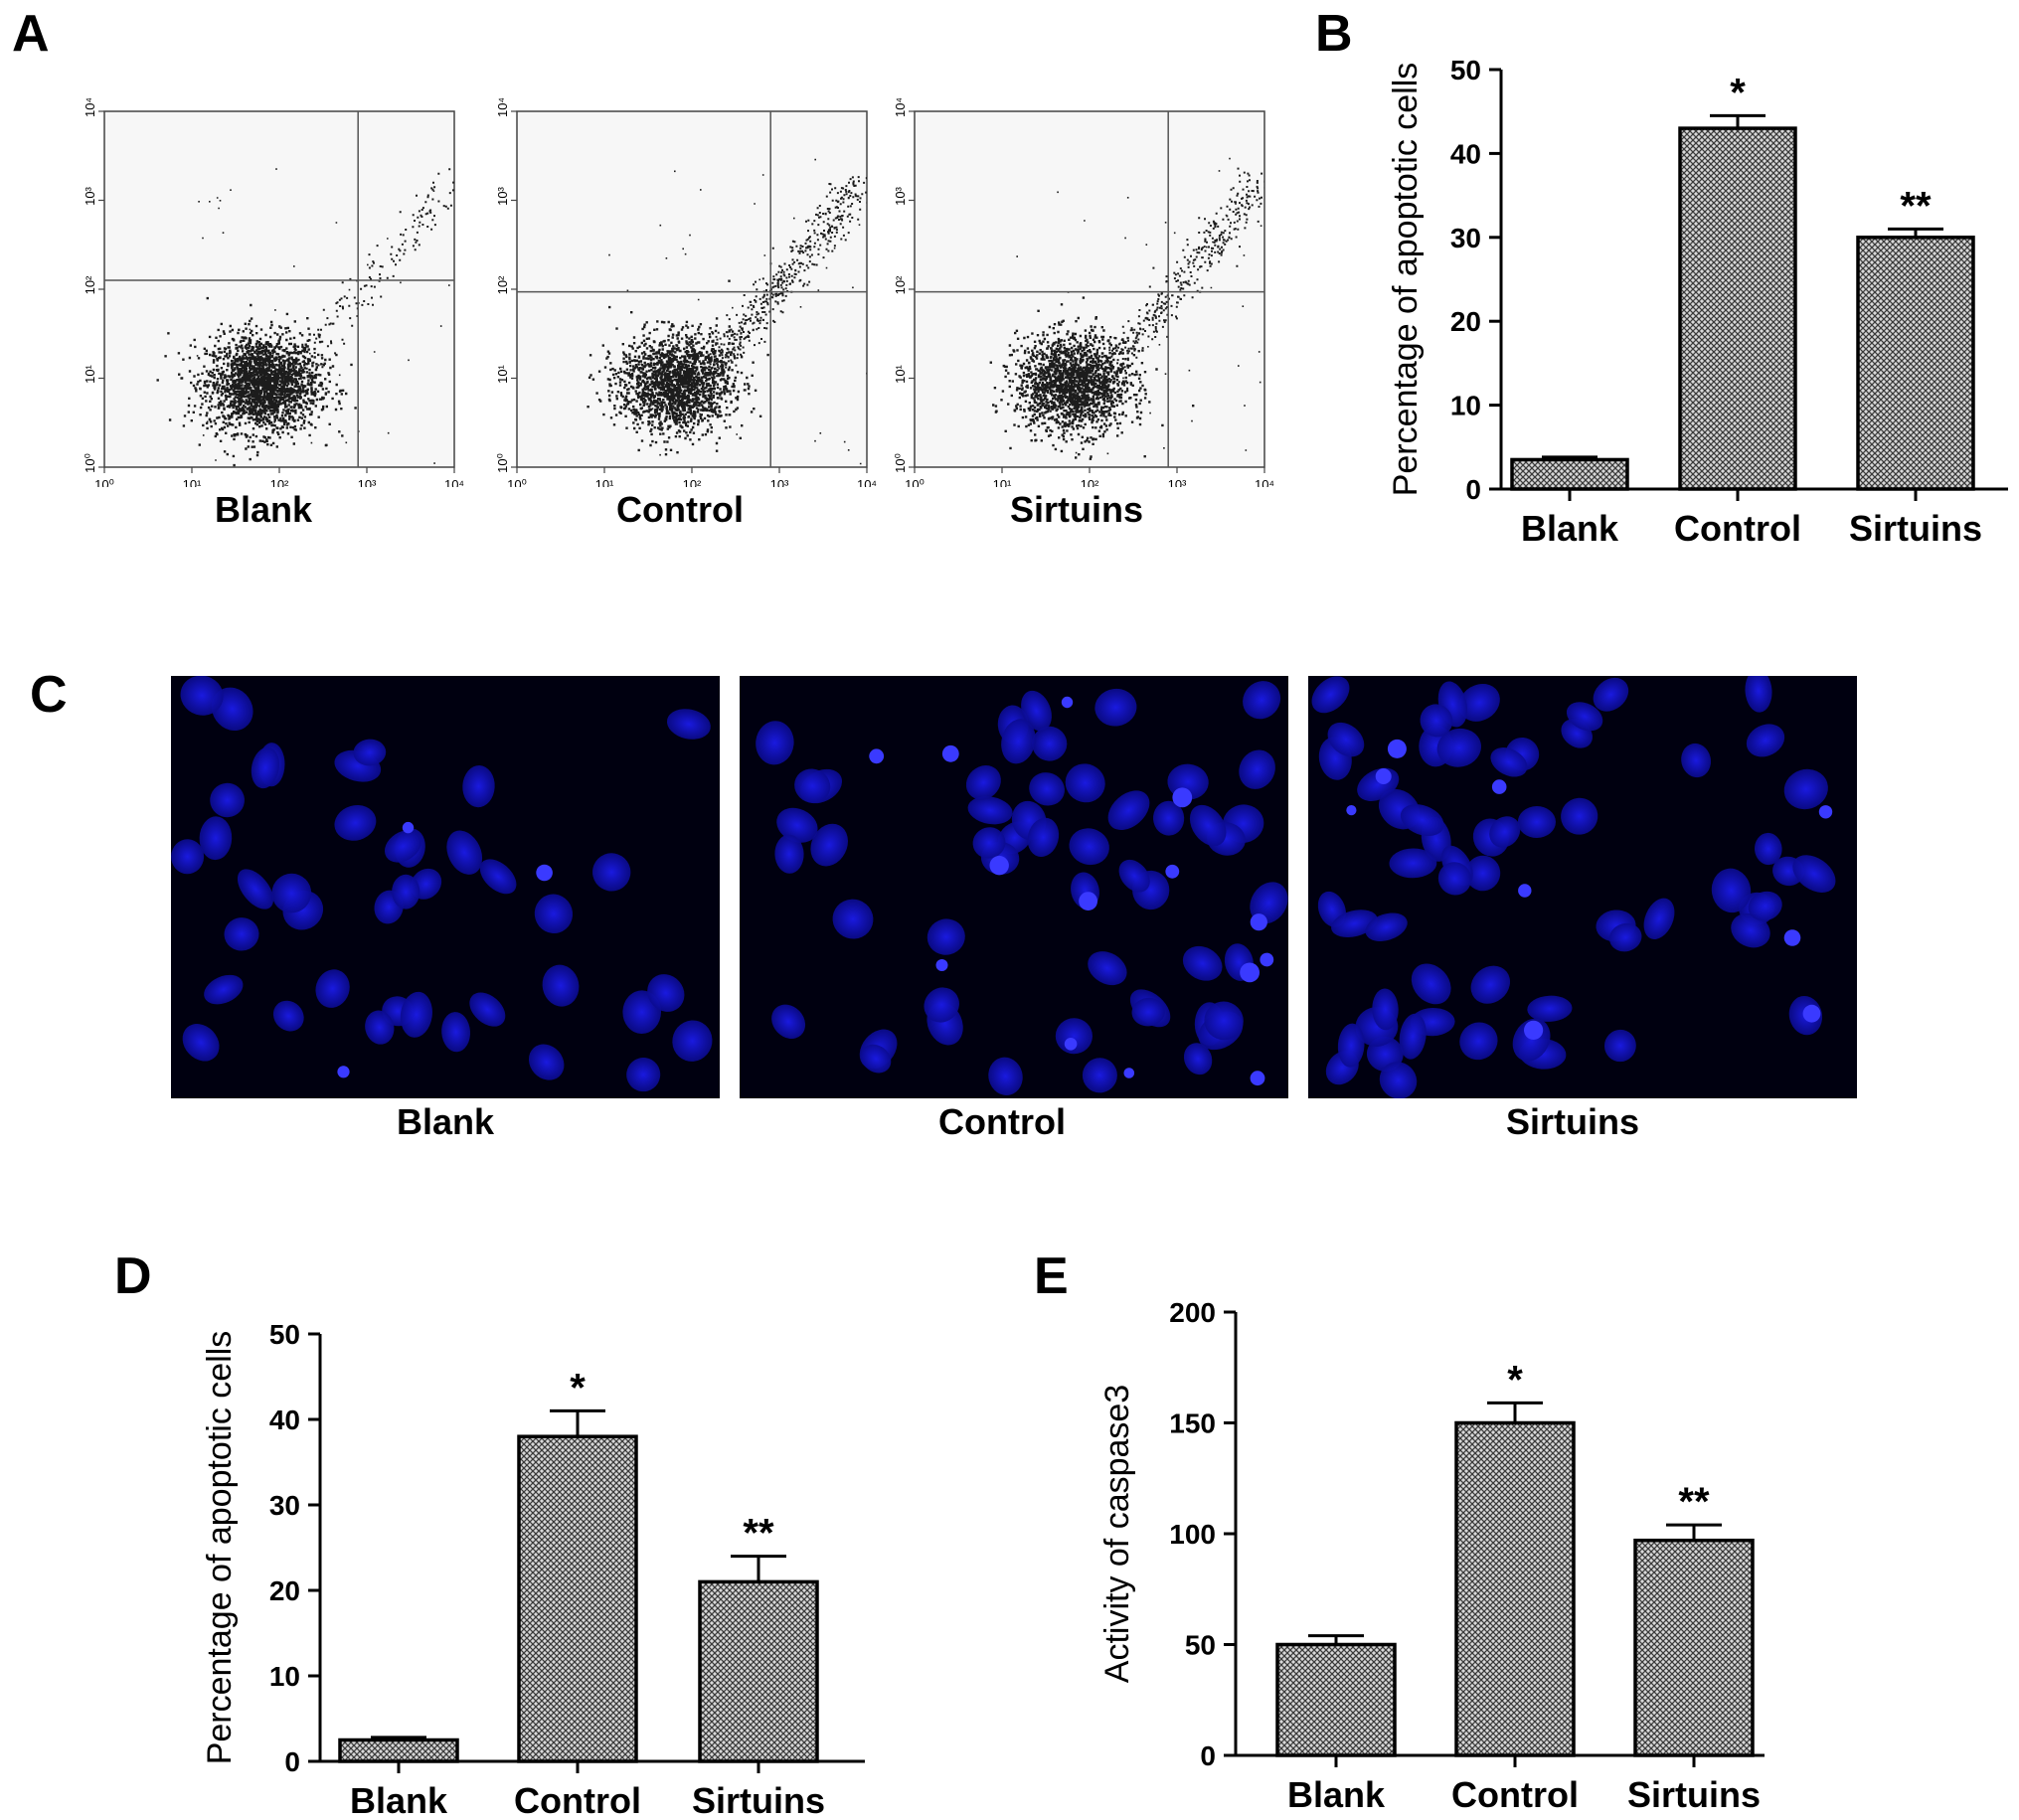  I want to click on flow-y-tick-label: 10¹, so click(900, 373).